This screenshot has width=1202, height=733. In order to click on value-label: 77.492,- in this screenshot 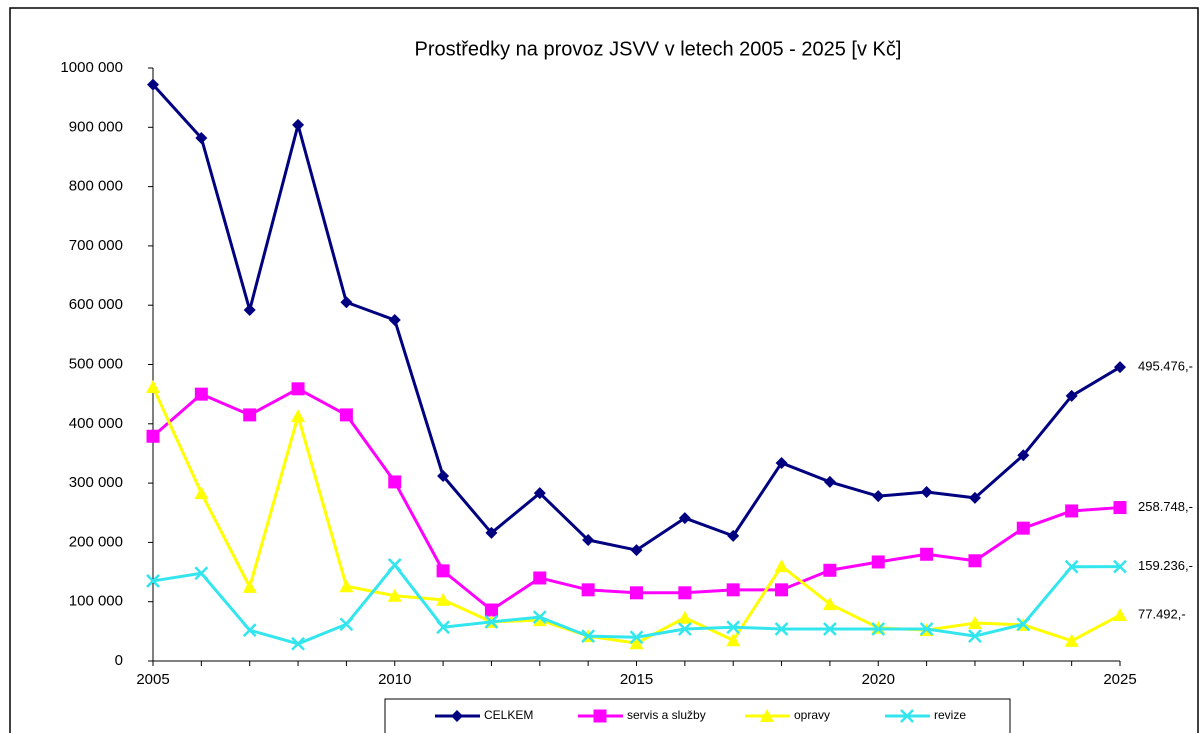, I will do `click(1162, 613)`.